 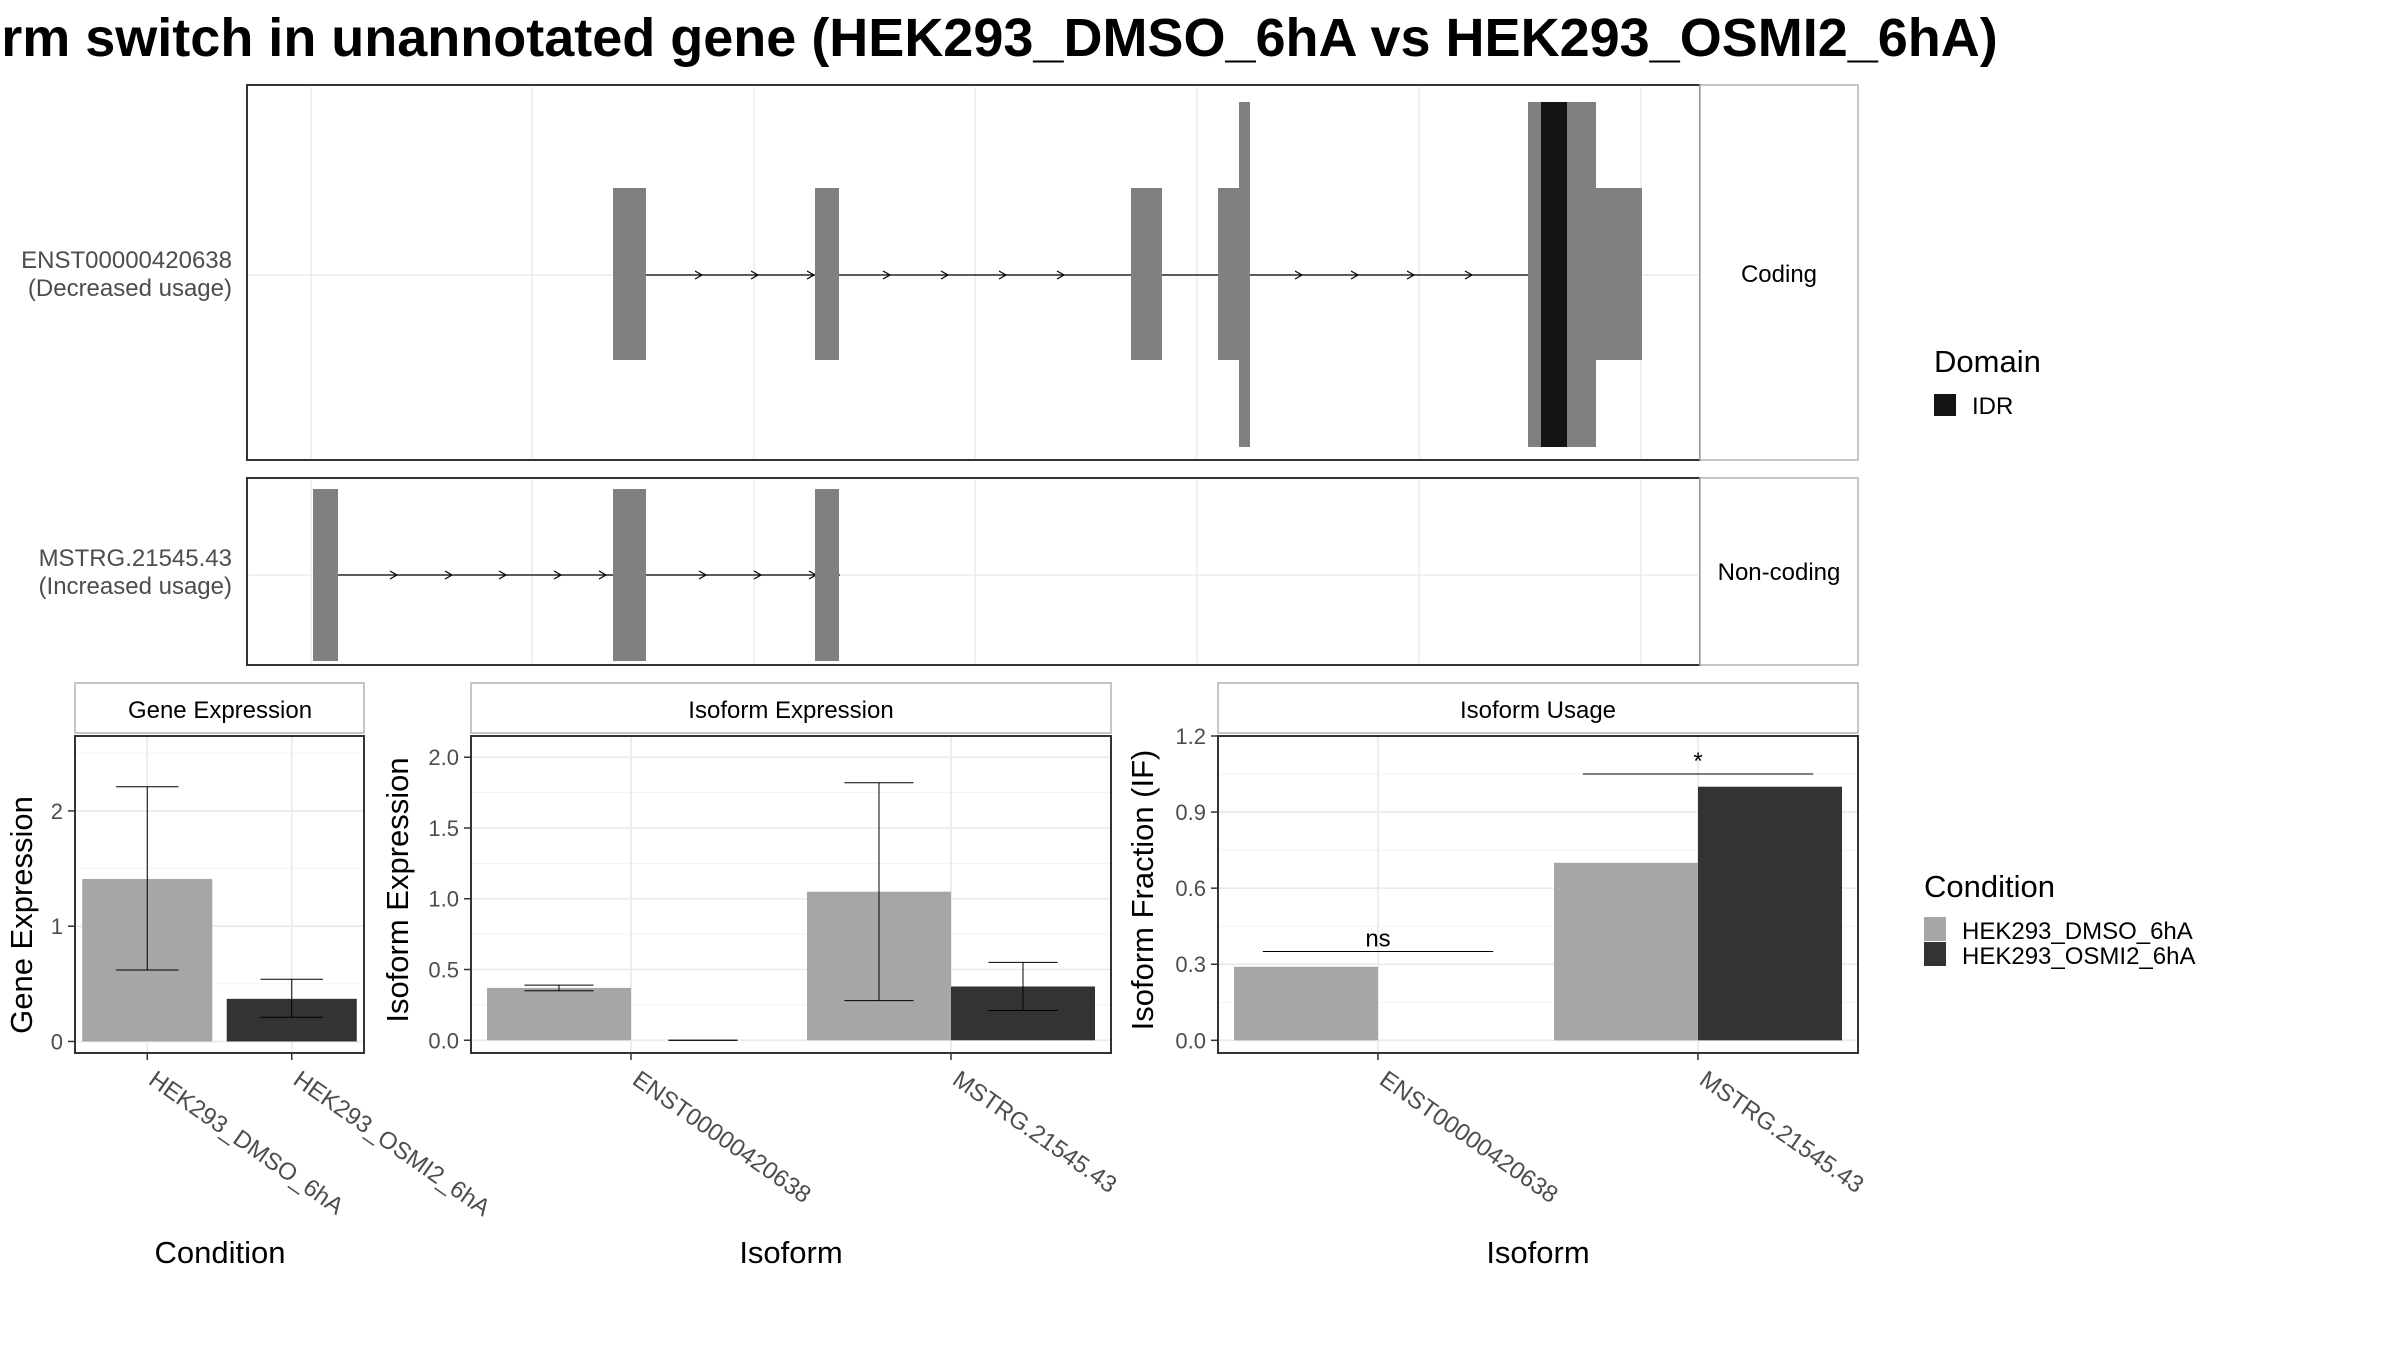 I want to click on y-tick-label-3: 0.9, so click(x=1190, y=812).